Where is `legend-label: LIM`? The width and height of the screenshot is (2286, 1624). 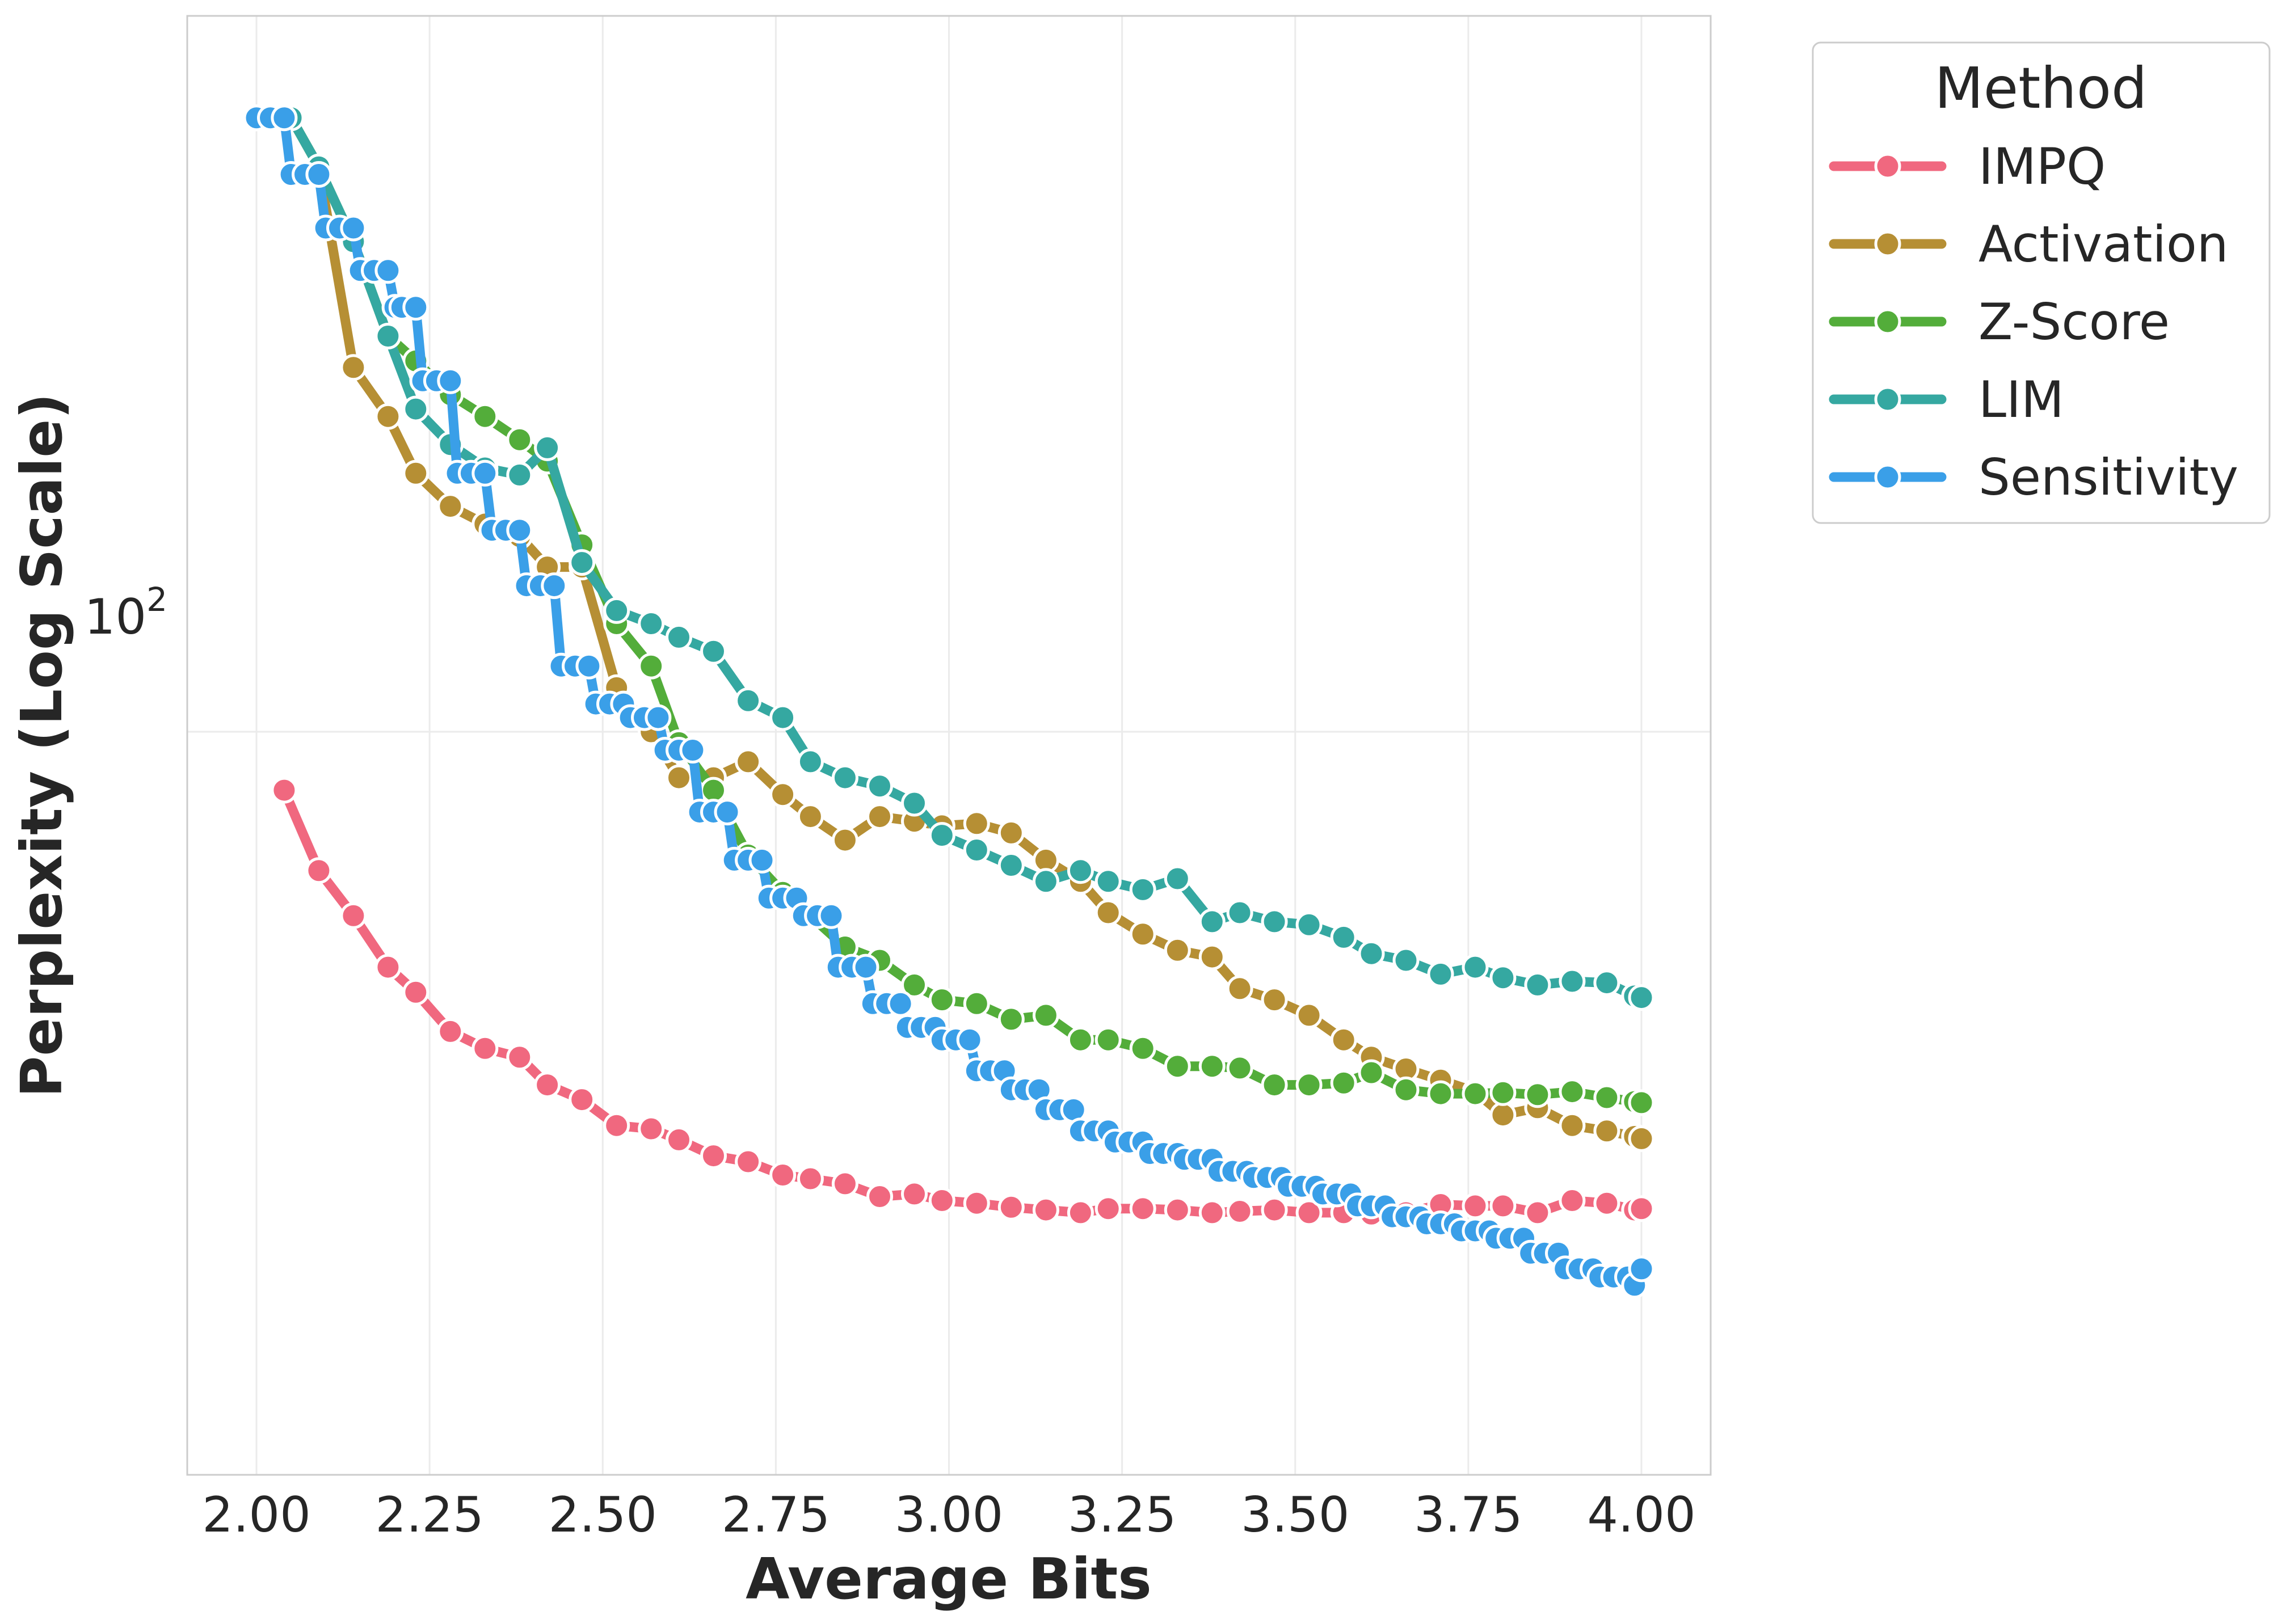
legend-label: LIM is located at coordinates (2021, 399).